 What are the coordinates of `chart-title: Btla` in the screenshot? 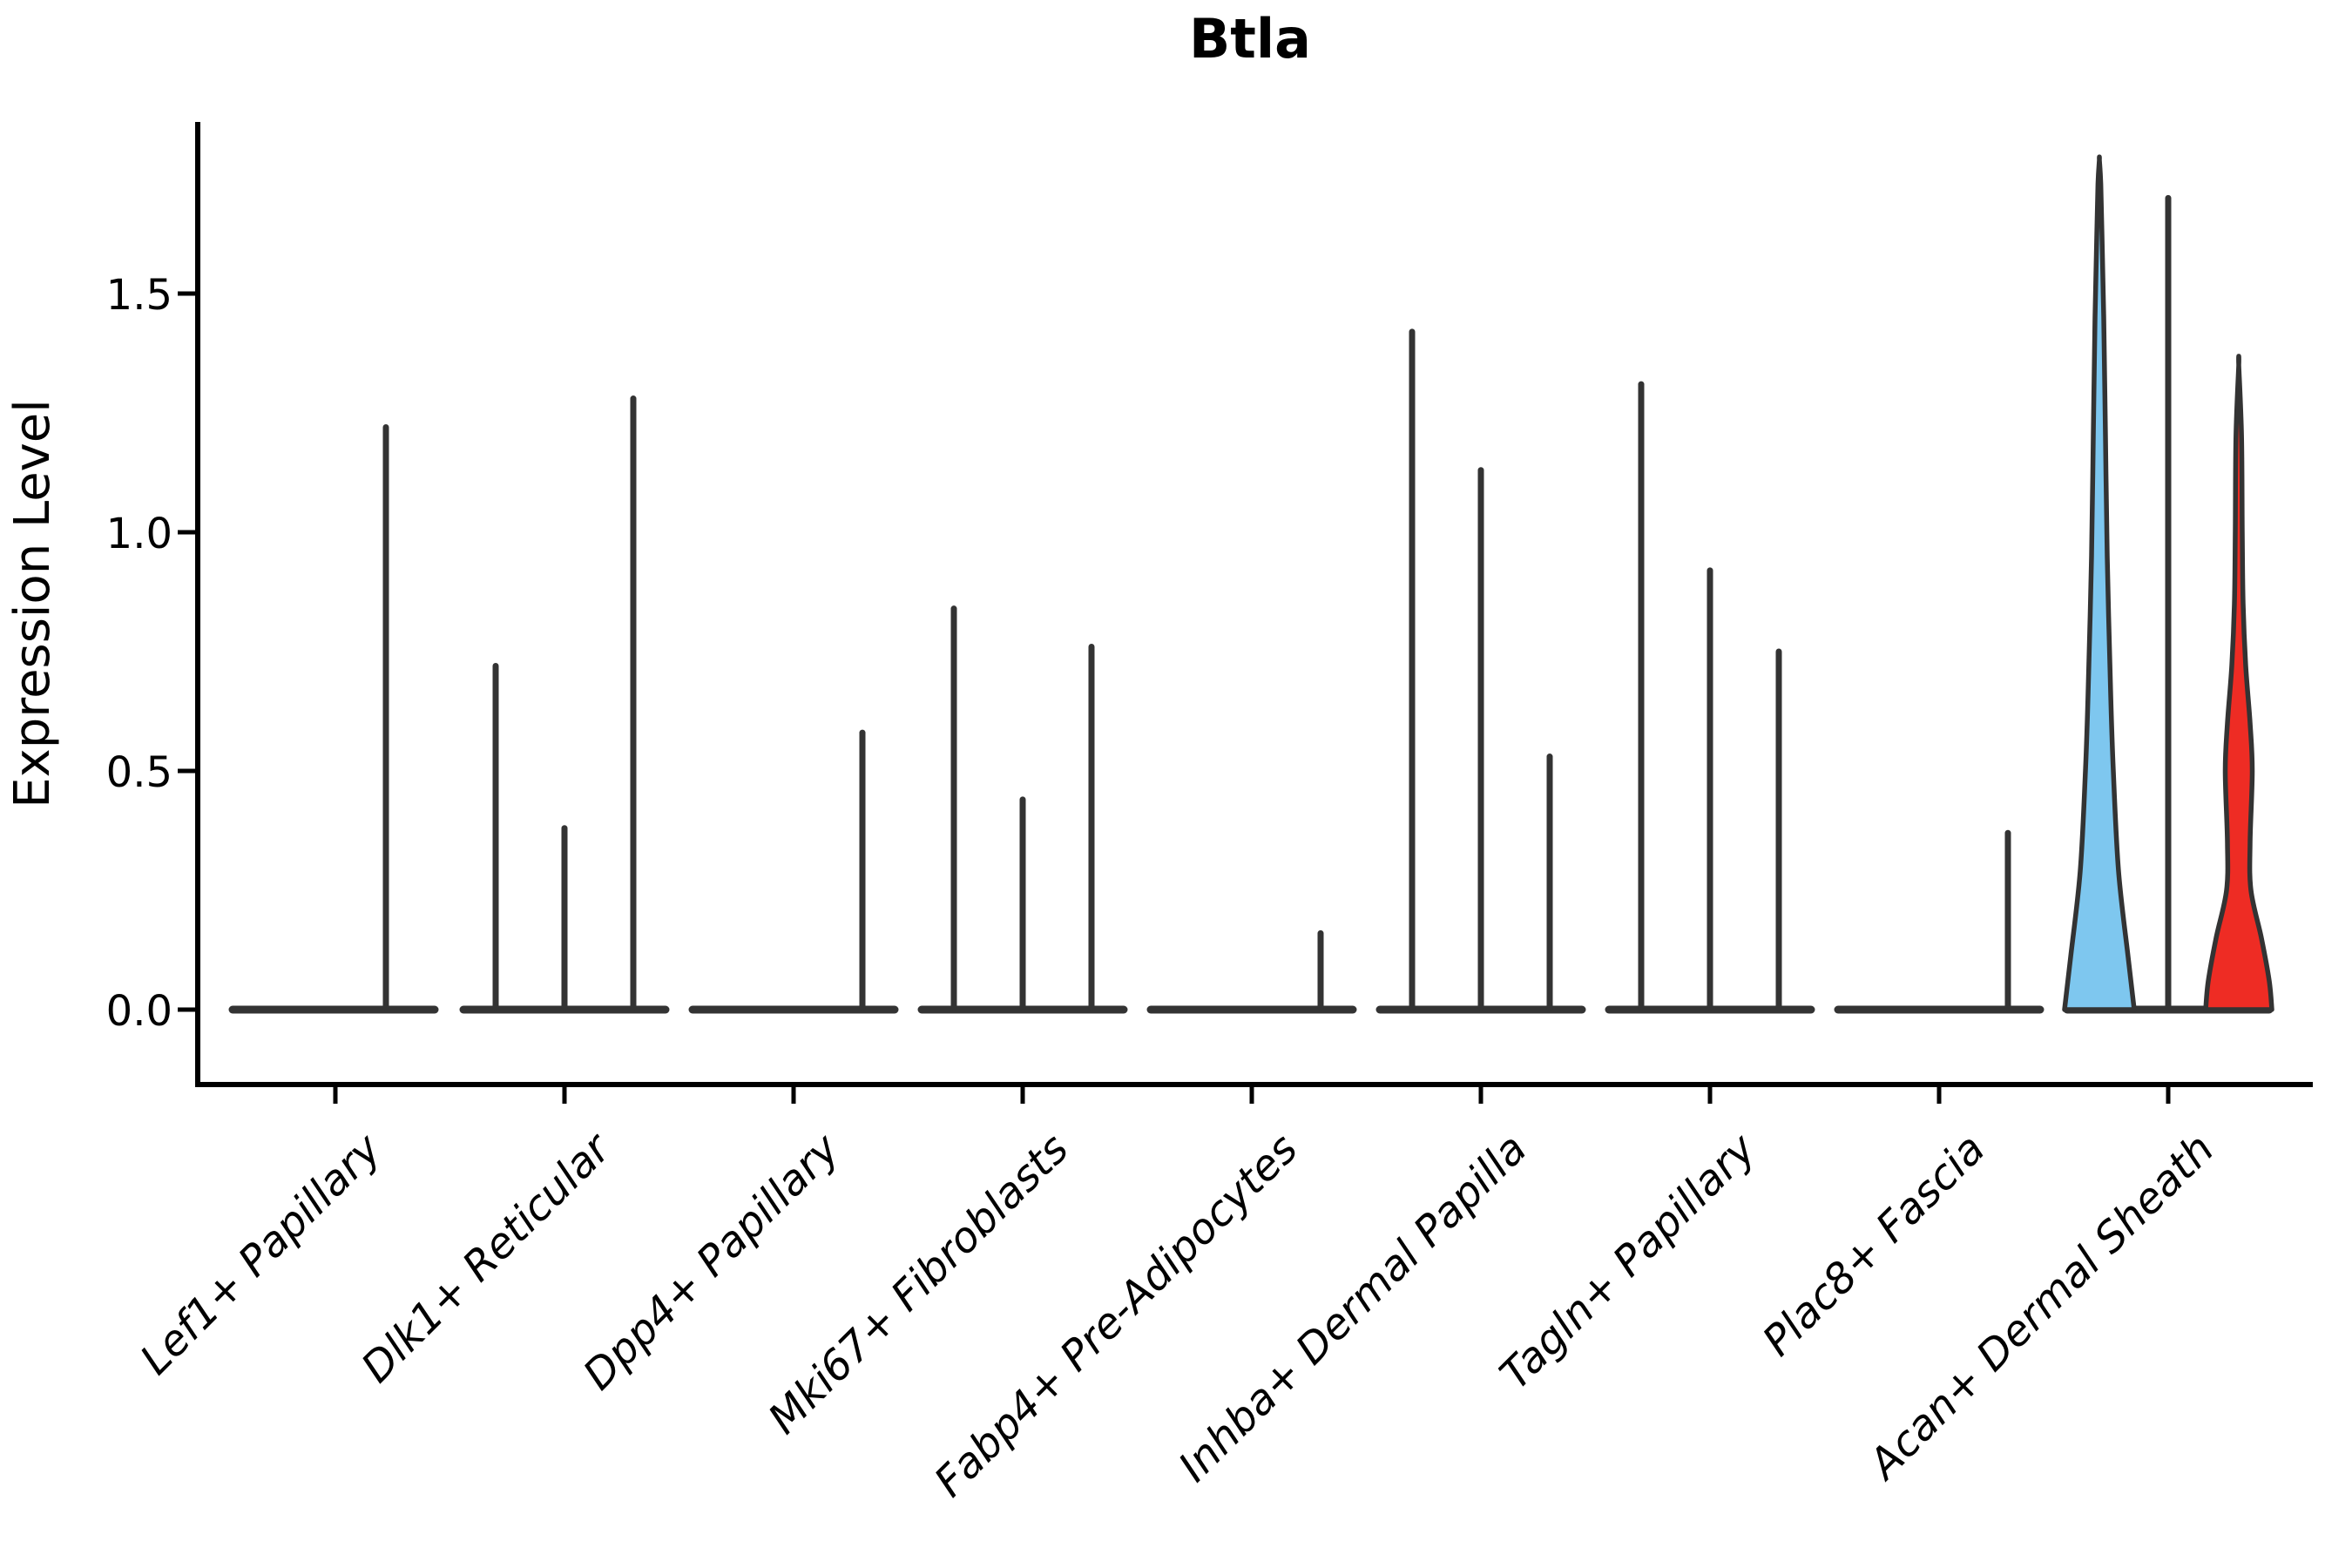 It's located at (1250, 39).